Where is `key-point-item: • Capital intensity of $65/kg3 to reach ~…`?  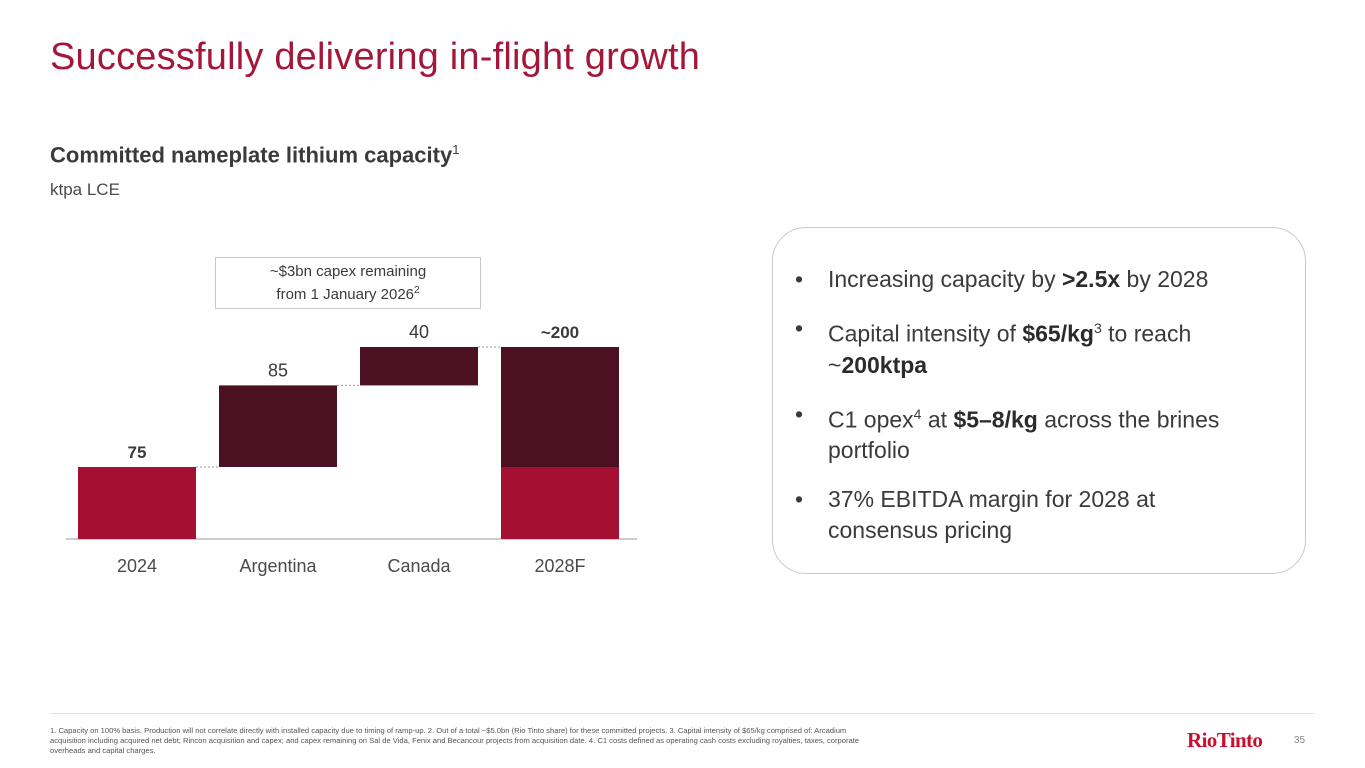 key-point-item: • Capital intensity of $65/kg3 to reach ~… is located at coordinates (993, 346).